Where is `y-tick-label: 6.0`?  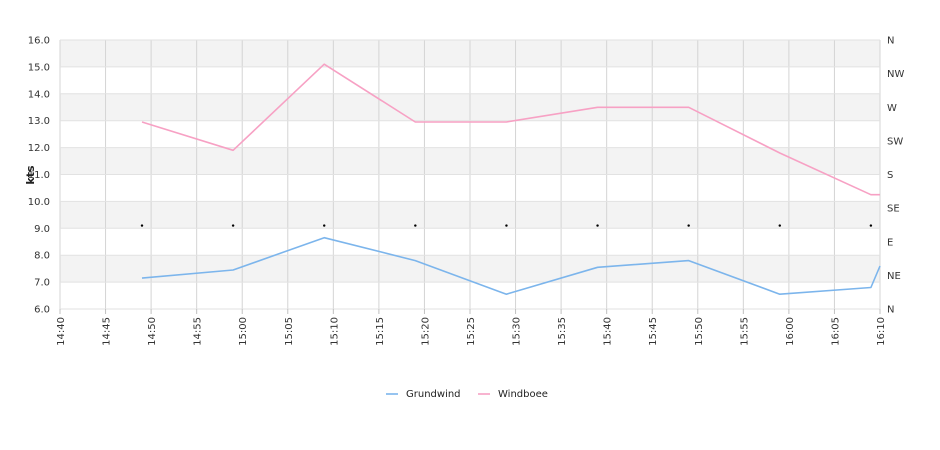 y-tick-label: 6.0 is located at coordinates (42, 310).